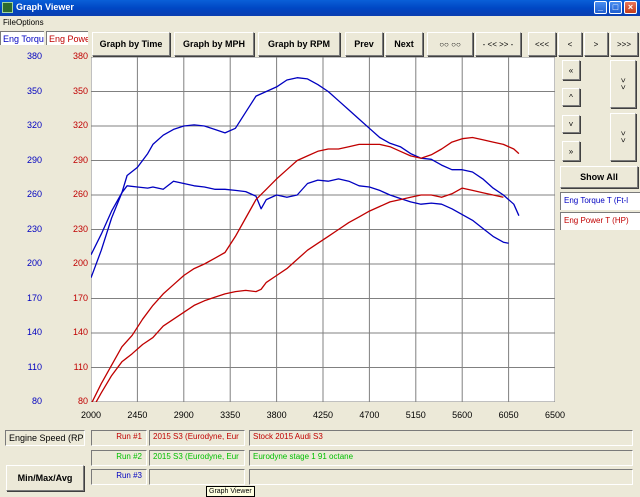 Image resolution: width=640 pixels, height=497 pixels. What do you see at coordinates (80, 56) in the screenshot?
I see `right-tick-label: 380` at bounding box center [80, 56].